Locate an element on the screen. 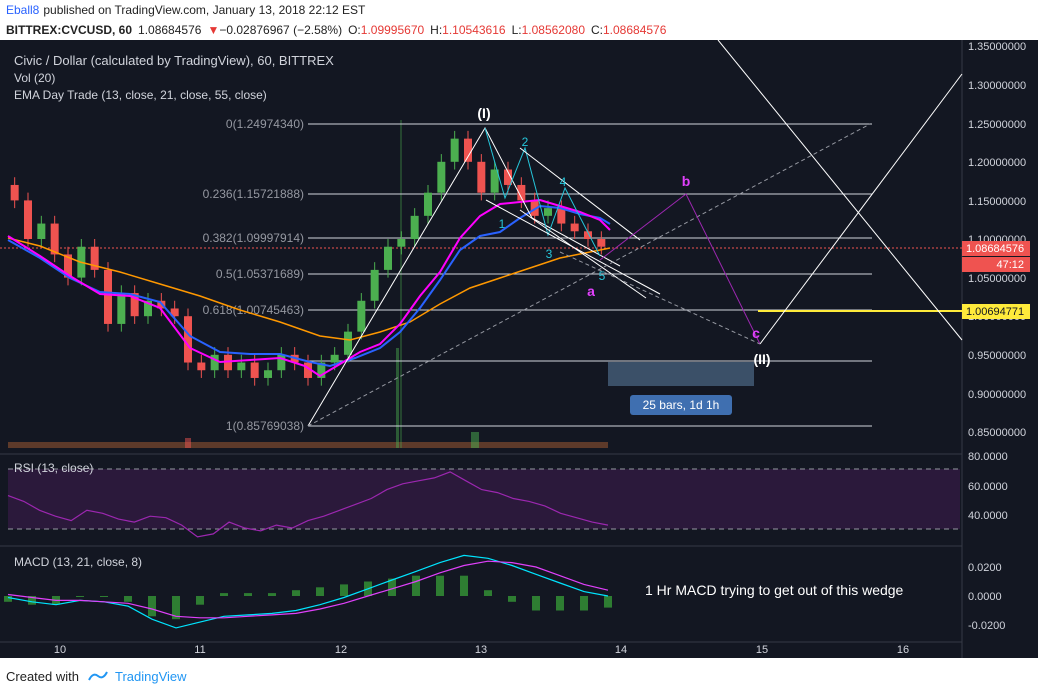 This screenshot has width=1038, height=694. macd-legend: MACD (13, 21, close, 8) is located at coordinates (78, 562).